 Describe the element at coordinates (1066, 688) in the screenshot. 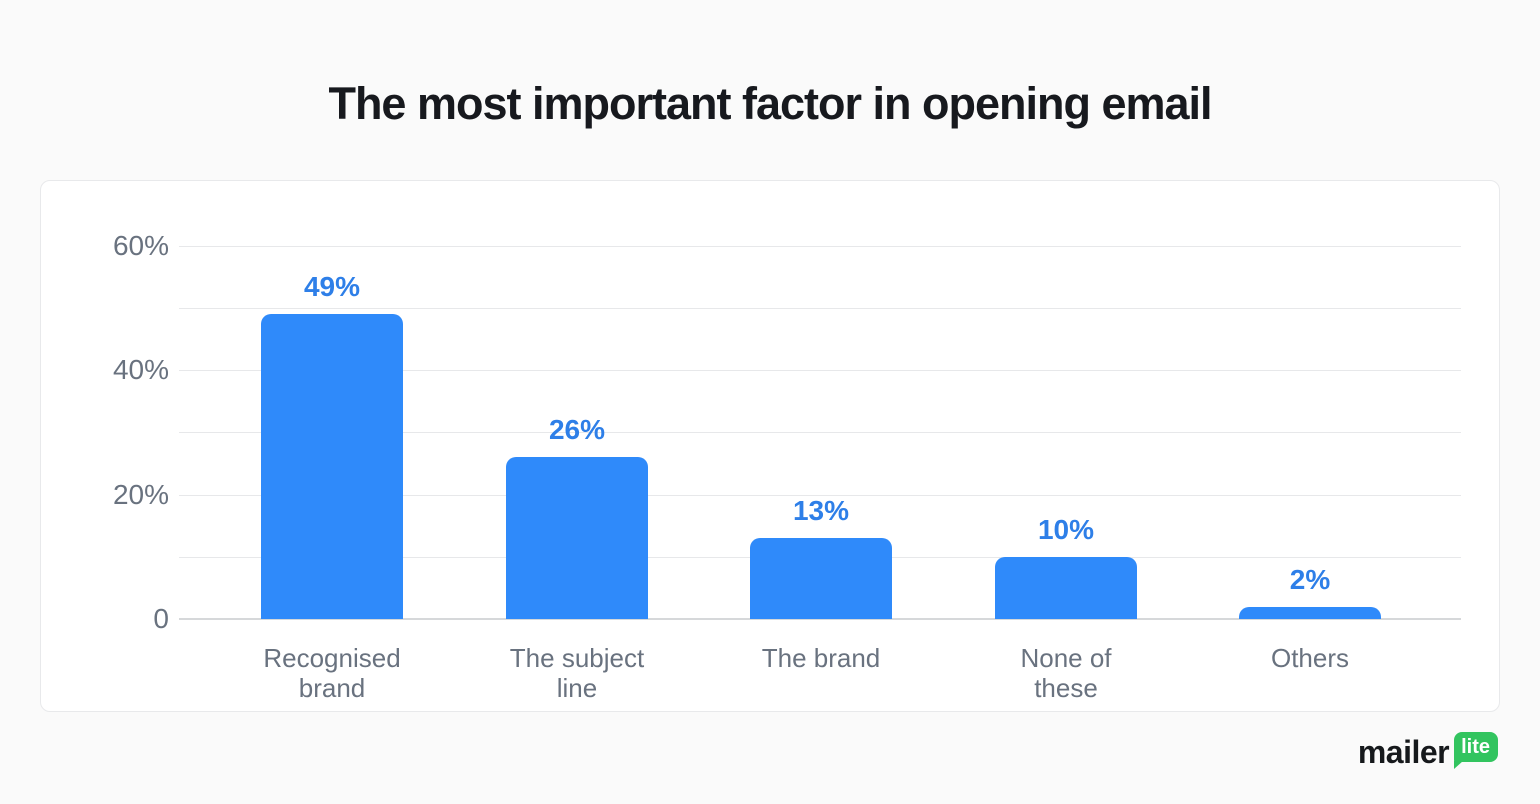

I see `x-axis-category-label-line: these` at that location.